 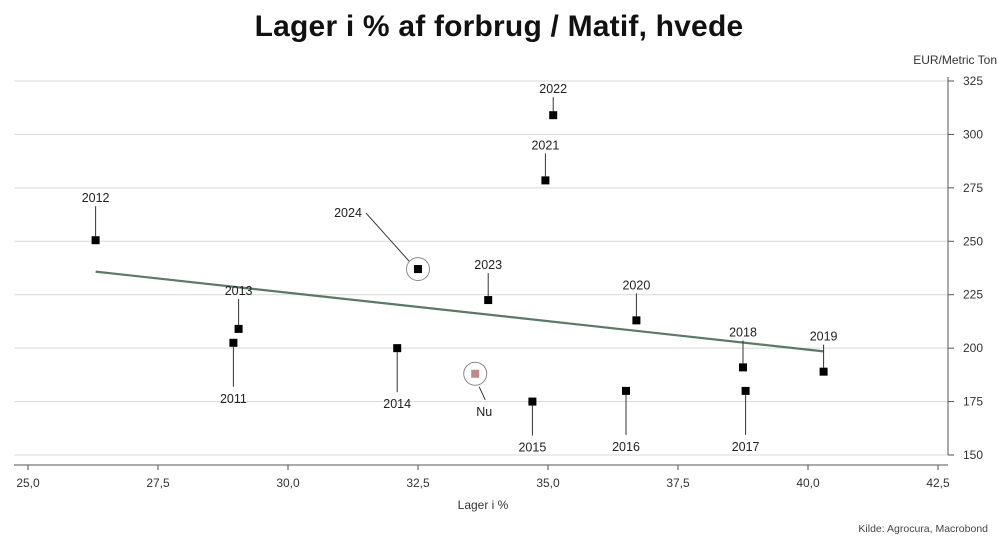 I want to click on point-label: 2022, so click(x=553, y=89).